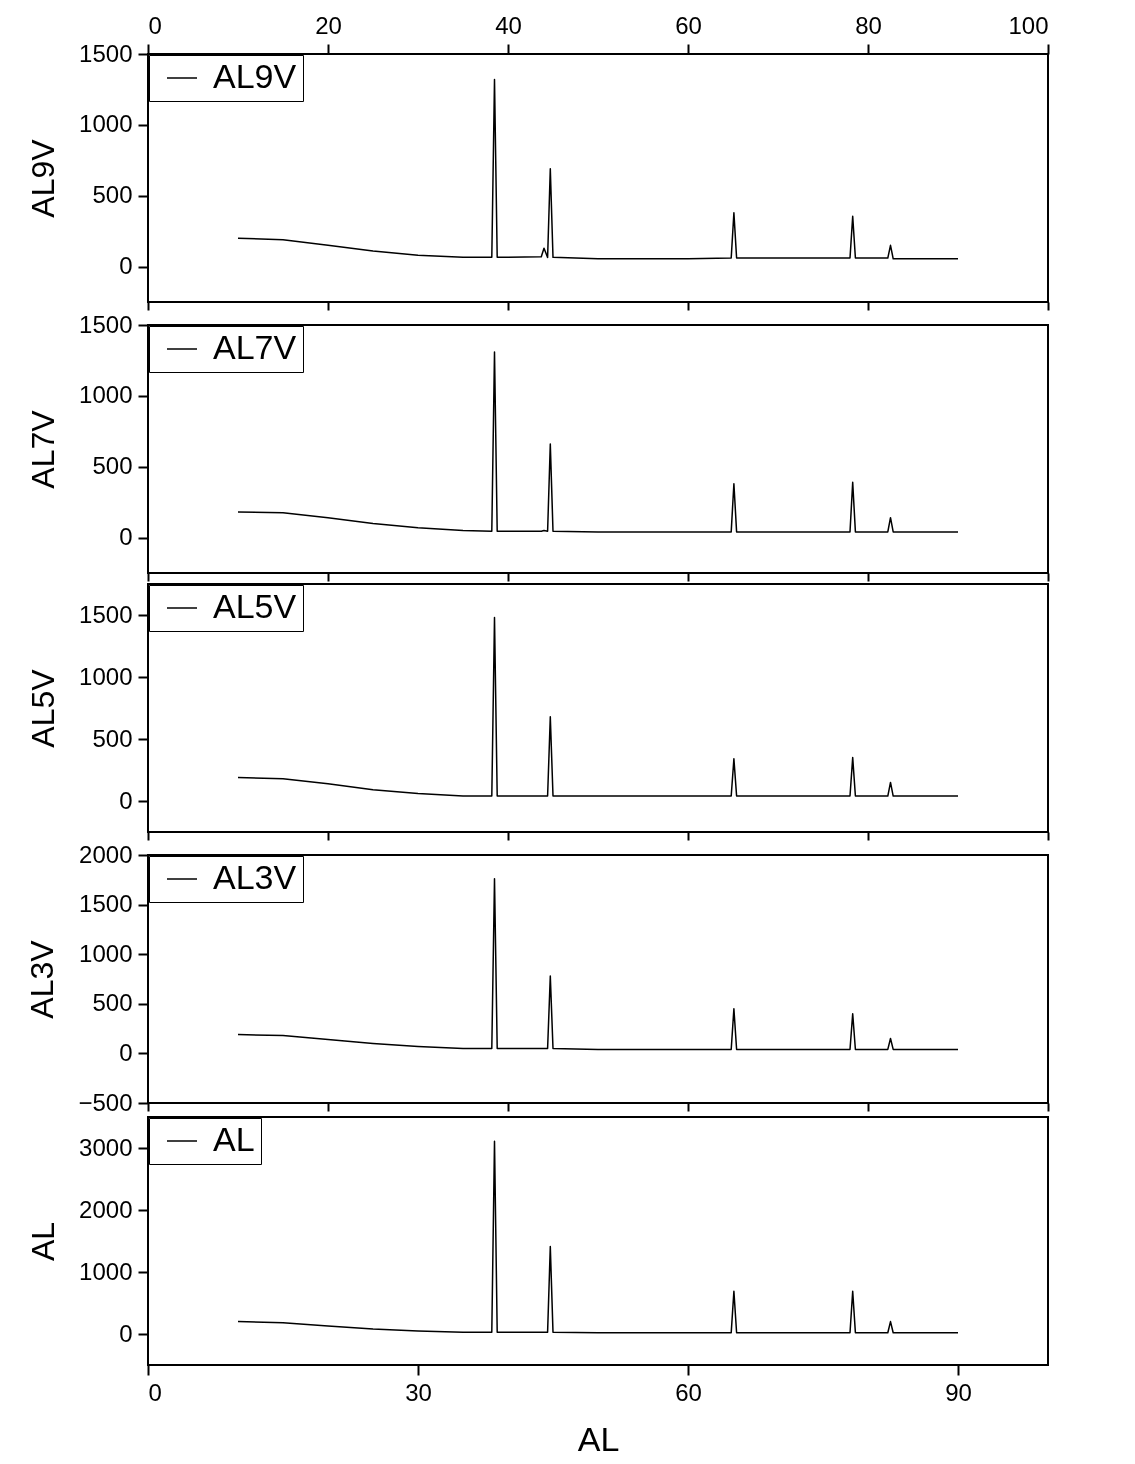 This screenshot has height=1464, width=1135. Describe the element at coordinates (598, 706) in the screenshot. I see `line-series` at that location.